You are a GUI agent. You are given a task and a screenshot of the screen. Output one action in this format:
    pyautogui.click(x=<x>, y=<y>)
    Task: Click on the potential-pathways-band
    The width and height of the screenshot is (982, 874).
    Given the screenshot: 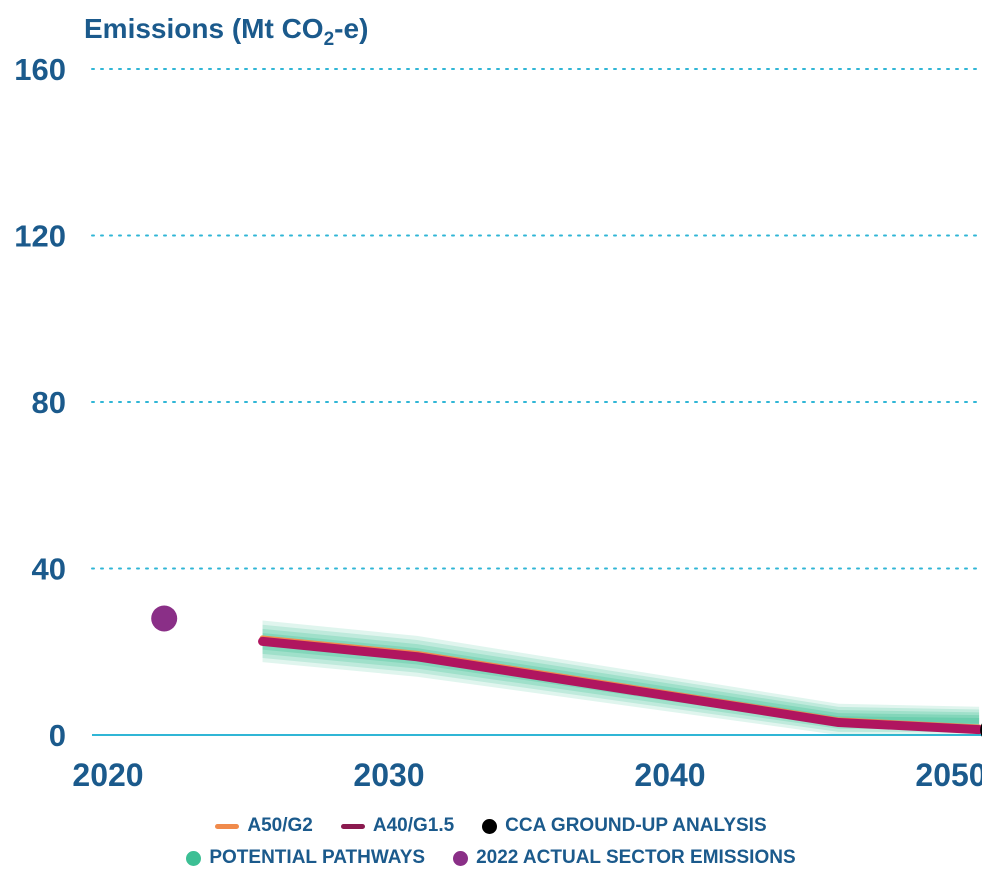 What is the action you would take?
    pyautogui.click(x=621, y=677)
    